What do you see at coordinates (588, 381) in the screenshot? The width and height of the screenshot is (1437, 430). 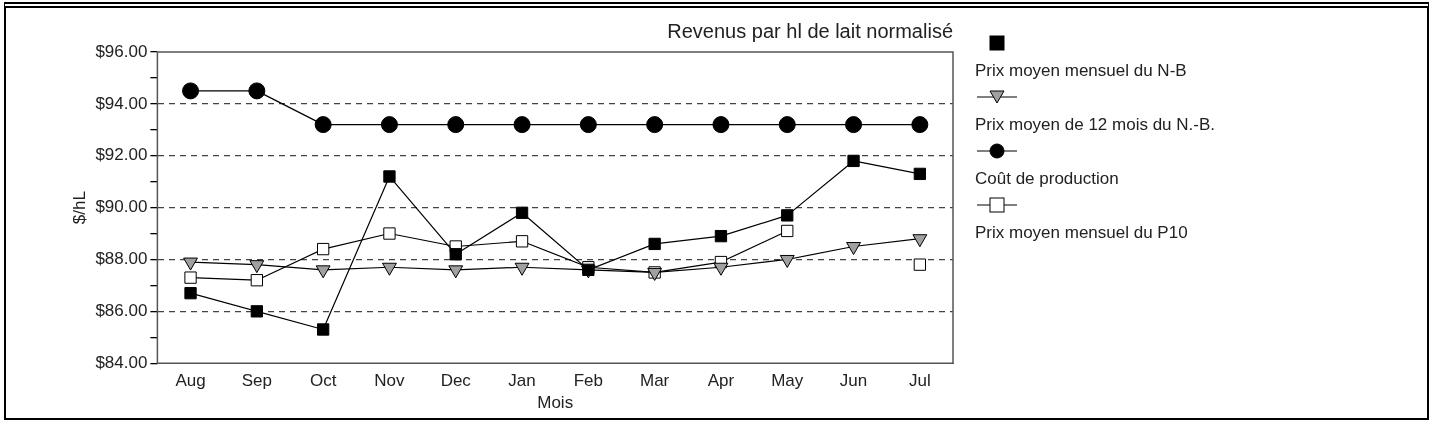 I see `x-tick-label: Feb` at bounding box center [588, 381].